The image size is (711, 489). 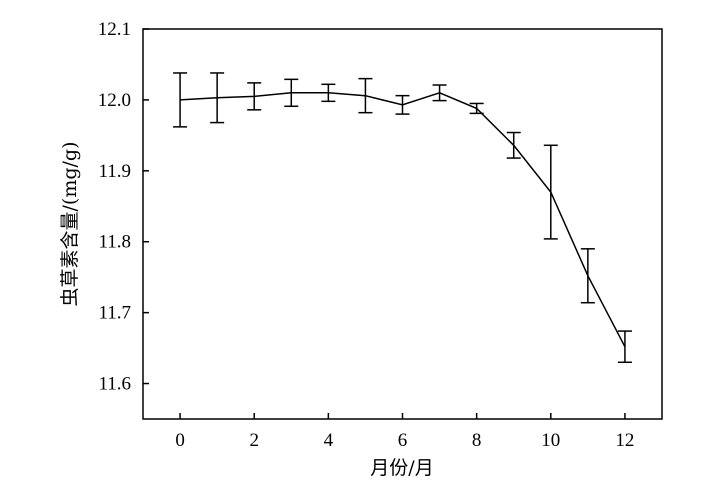 What do you see at coordinates (114, 29) in the screenshot?
I see `y-tick-label: 12.1` at bounding box center [114, 29].